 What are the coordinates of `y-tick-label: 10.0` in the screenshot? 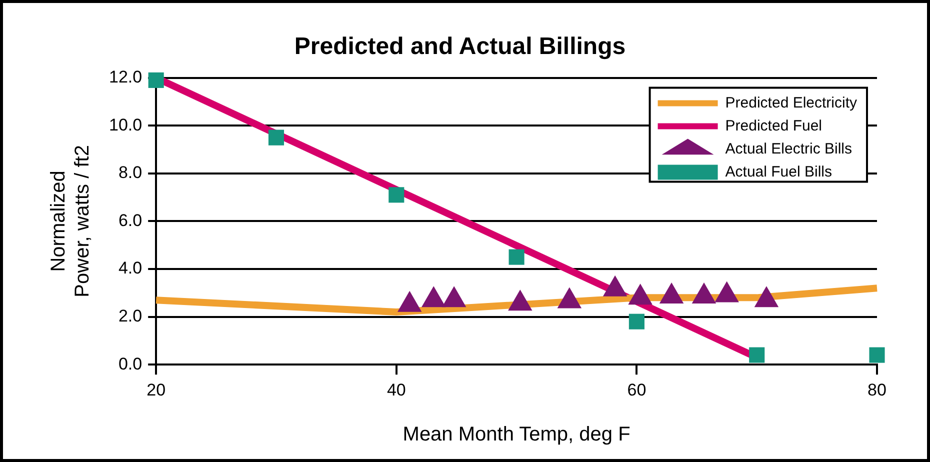 It's located at (125, 124).